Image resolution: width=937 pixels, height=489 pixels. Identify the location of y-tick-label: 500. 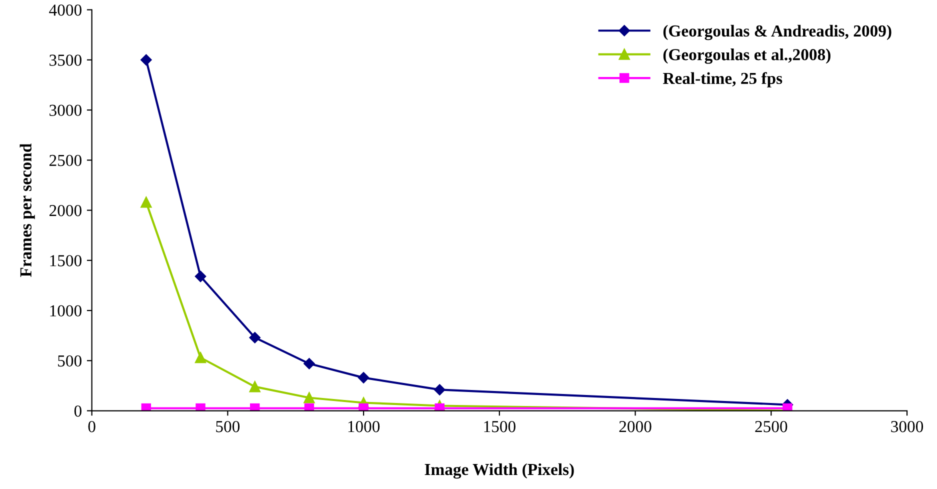
(70, 361).